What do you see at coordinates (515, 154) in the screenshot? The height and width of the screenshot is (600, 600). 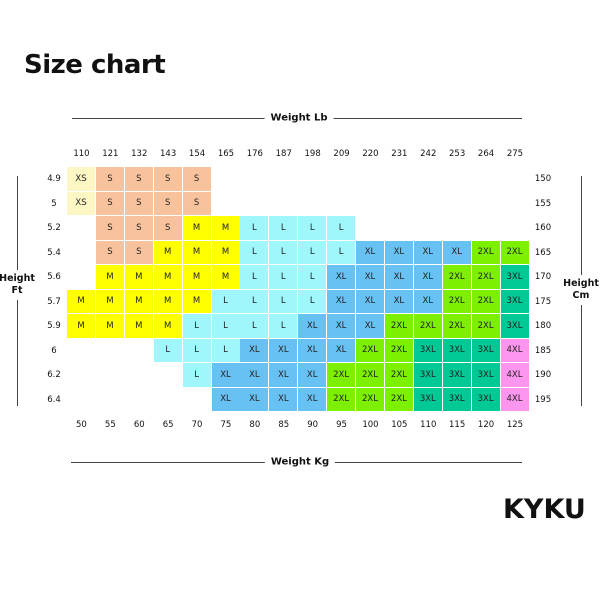 I see `weight-lb-tick: 275` at bounding box center [515, 154].